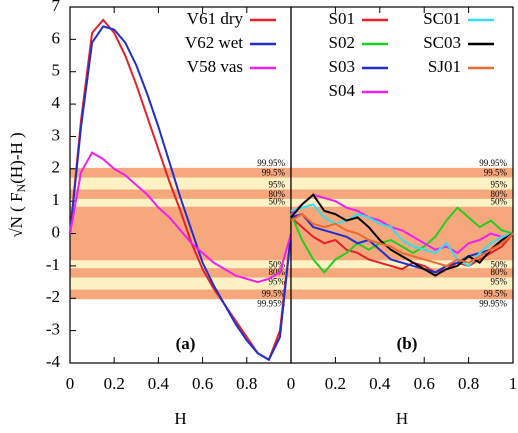 The image size is (518, 433). What do you see at coordinates (215, 66) in the screenshot?
I see `legend-label: V58 vas` at bounding box center [215, 66].